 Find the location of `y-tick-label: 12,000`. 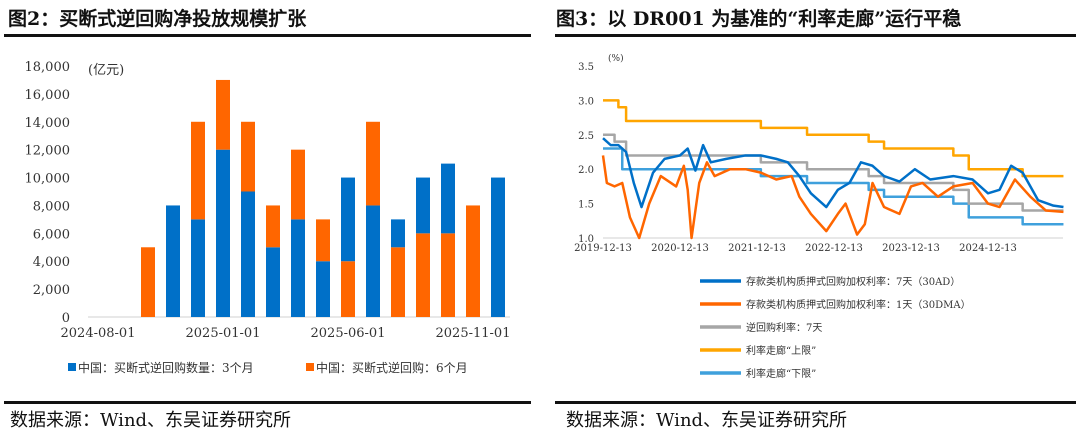

y-tick-label: 12,000 is located at coordinates (48, 151).